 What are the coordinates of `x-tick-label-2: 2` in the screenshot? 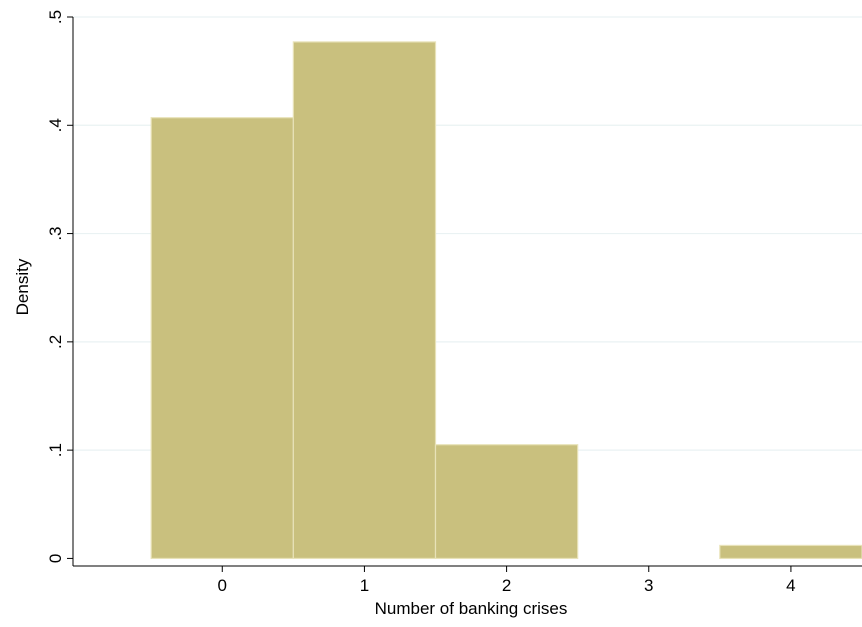 It's located at (506, 585).